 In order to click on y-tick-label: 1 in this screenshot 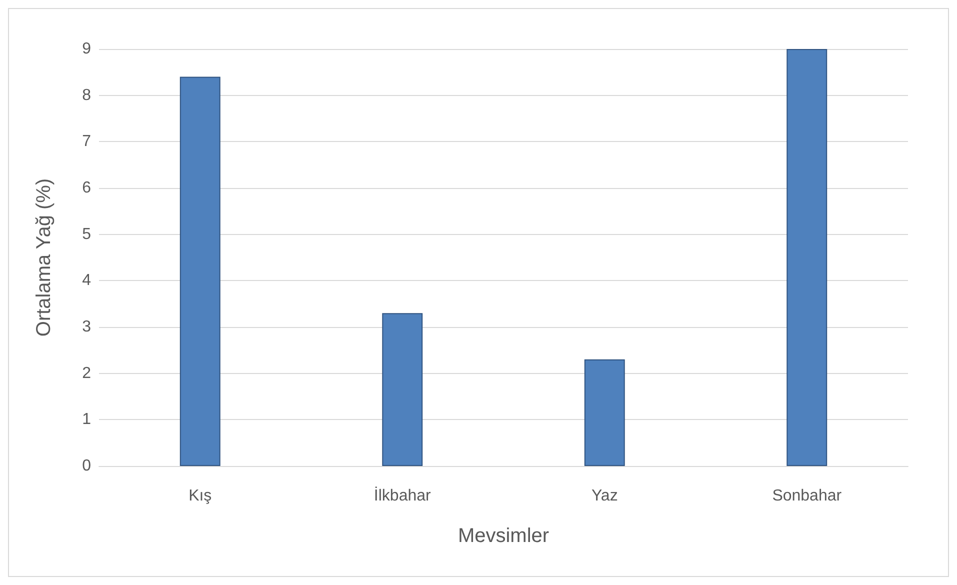, I will do `click(87, 419)`.